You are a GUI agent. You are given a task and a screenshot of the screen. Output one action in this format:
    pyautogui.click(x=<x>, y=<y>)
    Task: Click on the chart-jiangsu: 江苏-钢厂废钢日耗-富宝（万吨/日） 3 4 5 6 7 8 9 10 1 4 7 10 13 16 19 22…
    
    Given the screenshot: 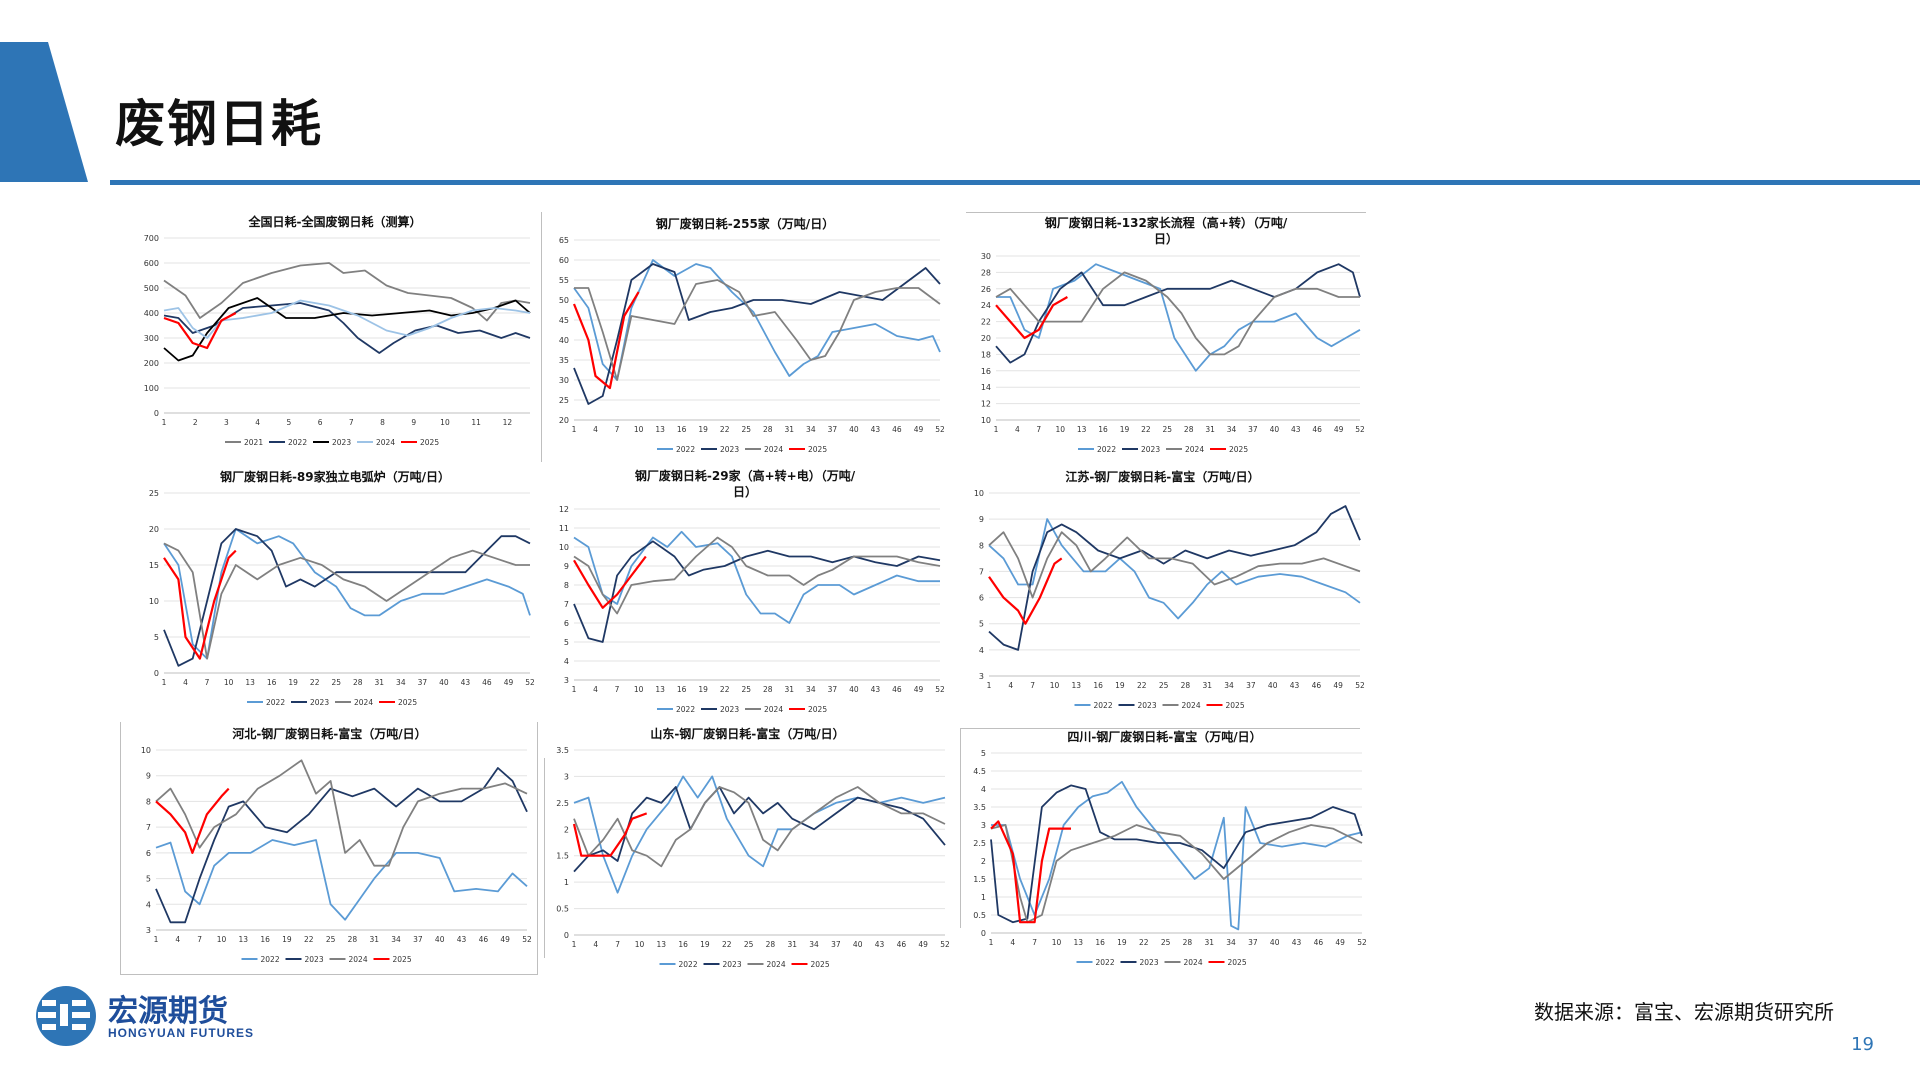 What is the action you would take?
    pyautogui.click(x=1162, y=591)
    